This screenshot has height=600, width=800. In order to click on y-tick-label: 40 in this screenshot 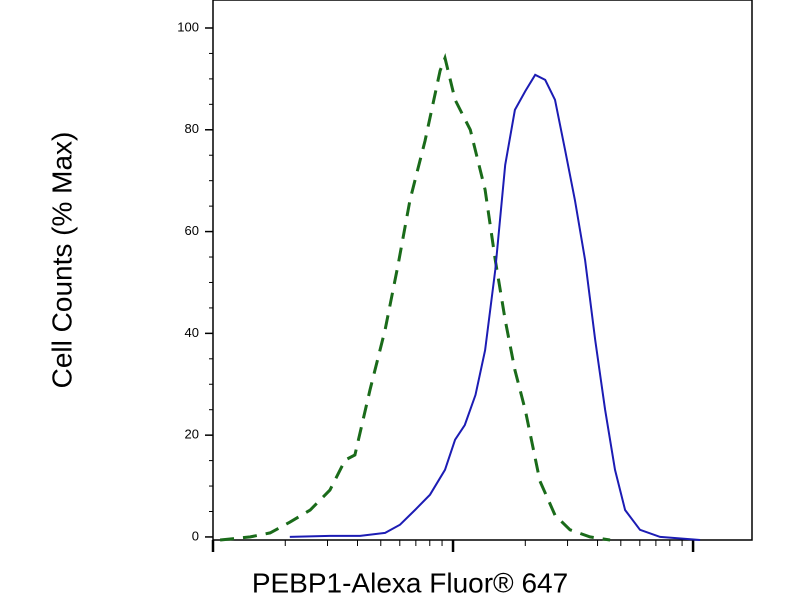, I will do `click(192, 332)`.